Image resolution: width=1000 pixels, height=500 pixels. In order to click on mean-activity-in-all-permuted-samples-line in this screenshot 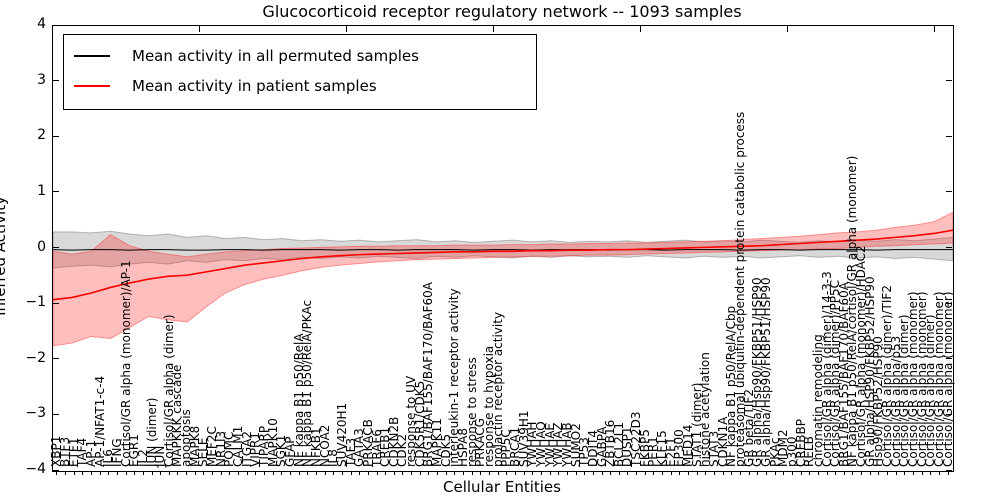, I will do `click(503, 250)`.